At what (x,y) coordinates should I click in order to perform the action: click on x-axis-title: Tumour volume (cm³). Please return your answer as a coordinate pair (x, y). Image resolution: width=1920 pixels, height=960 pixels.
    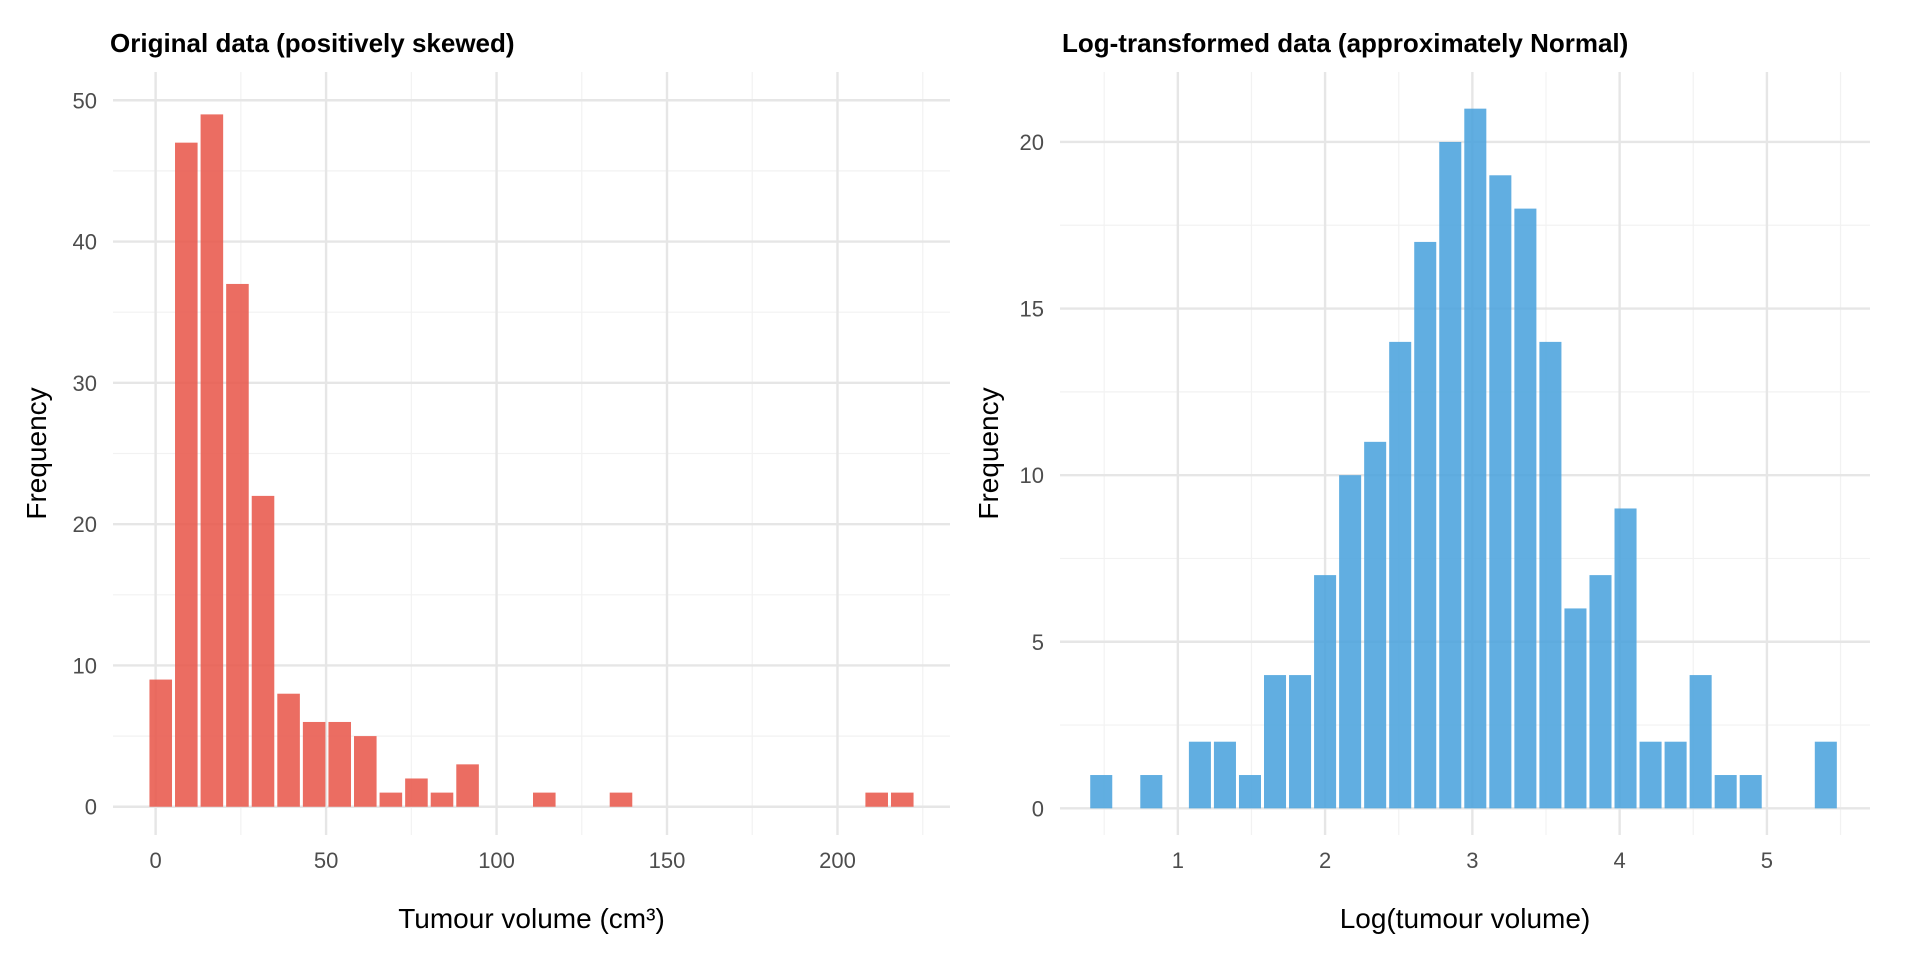
    Looking at the image, I should click on (531, 918).